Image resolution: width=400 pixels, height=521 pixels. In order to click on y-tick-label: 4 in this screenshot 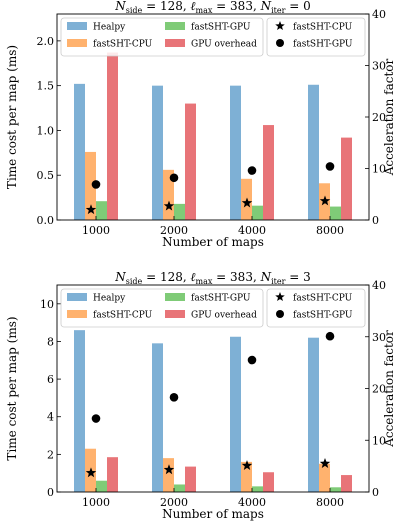, I will do `click(50, 417)`.